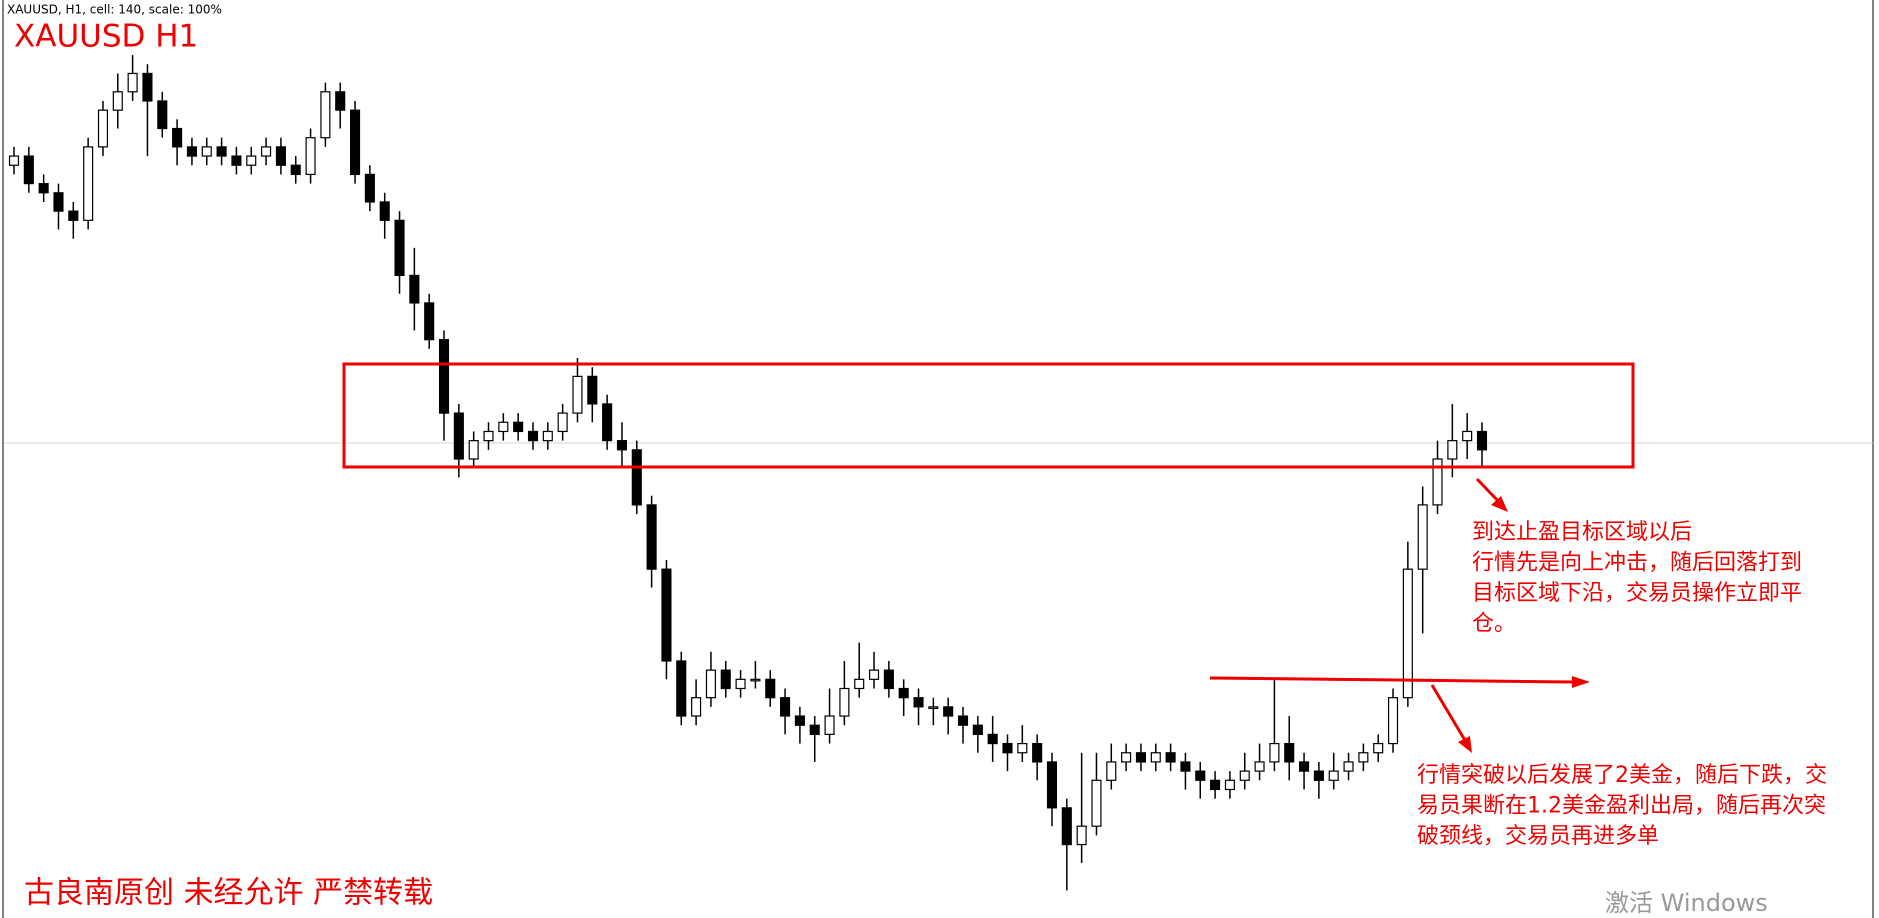 This screenshot has height=918, width=1879. What do you see at coordinates (106, 37) in the screenshot?
I see `chart-title: XAUUSD H1` at bounding box center [106, 37].